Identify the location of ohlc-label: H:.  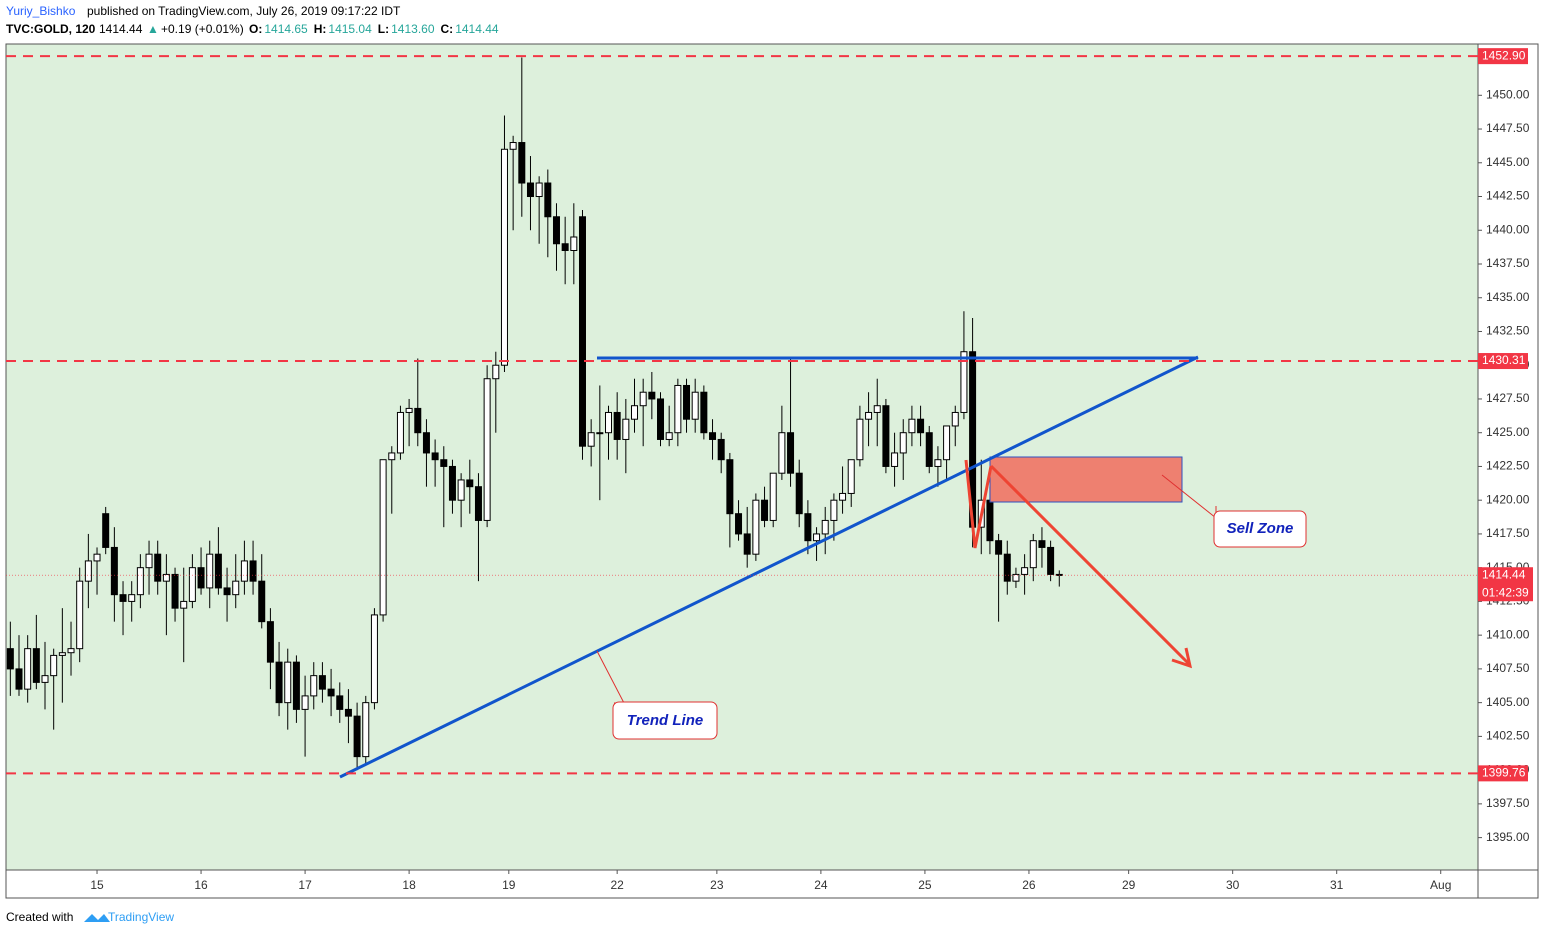
(320, 29).